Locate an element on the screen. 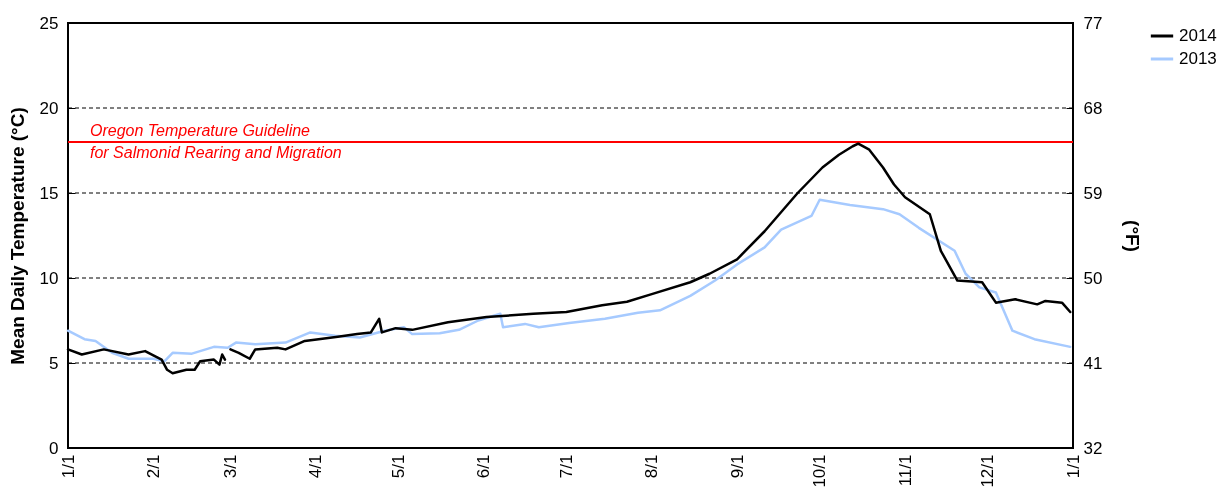 Image resolution: width=1225 pixels, height=492 pixels. y2-tick-label: 41 is located at coordinates (1093, 363).